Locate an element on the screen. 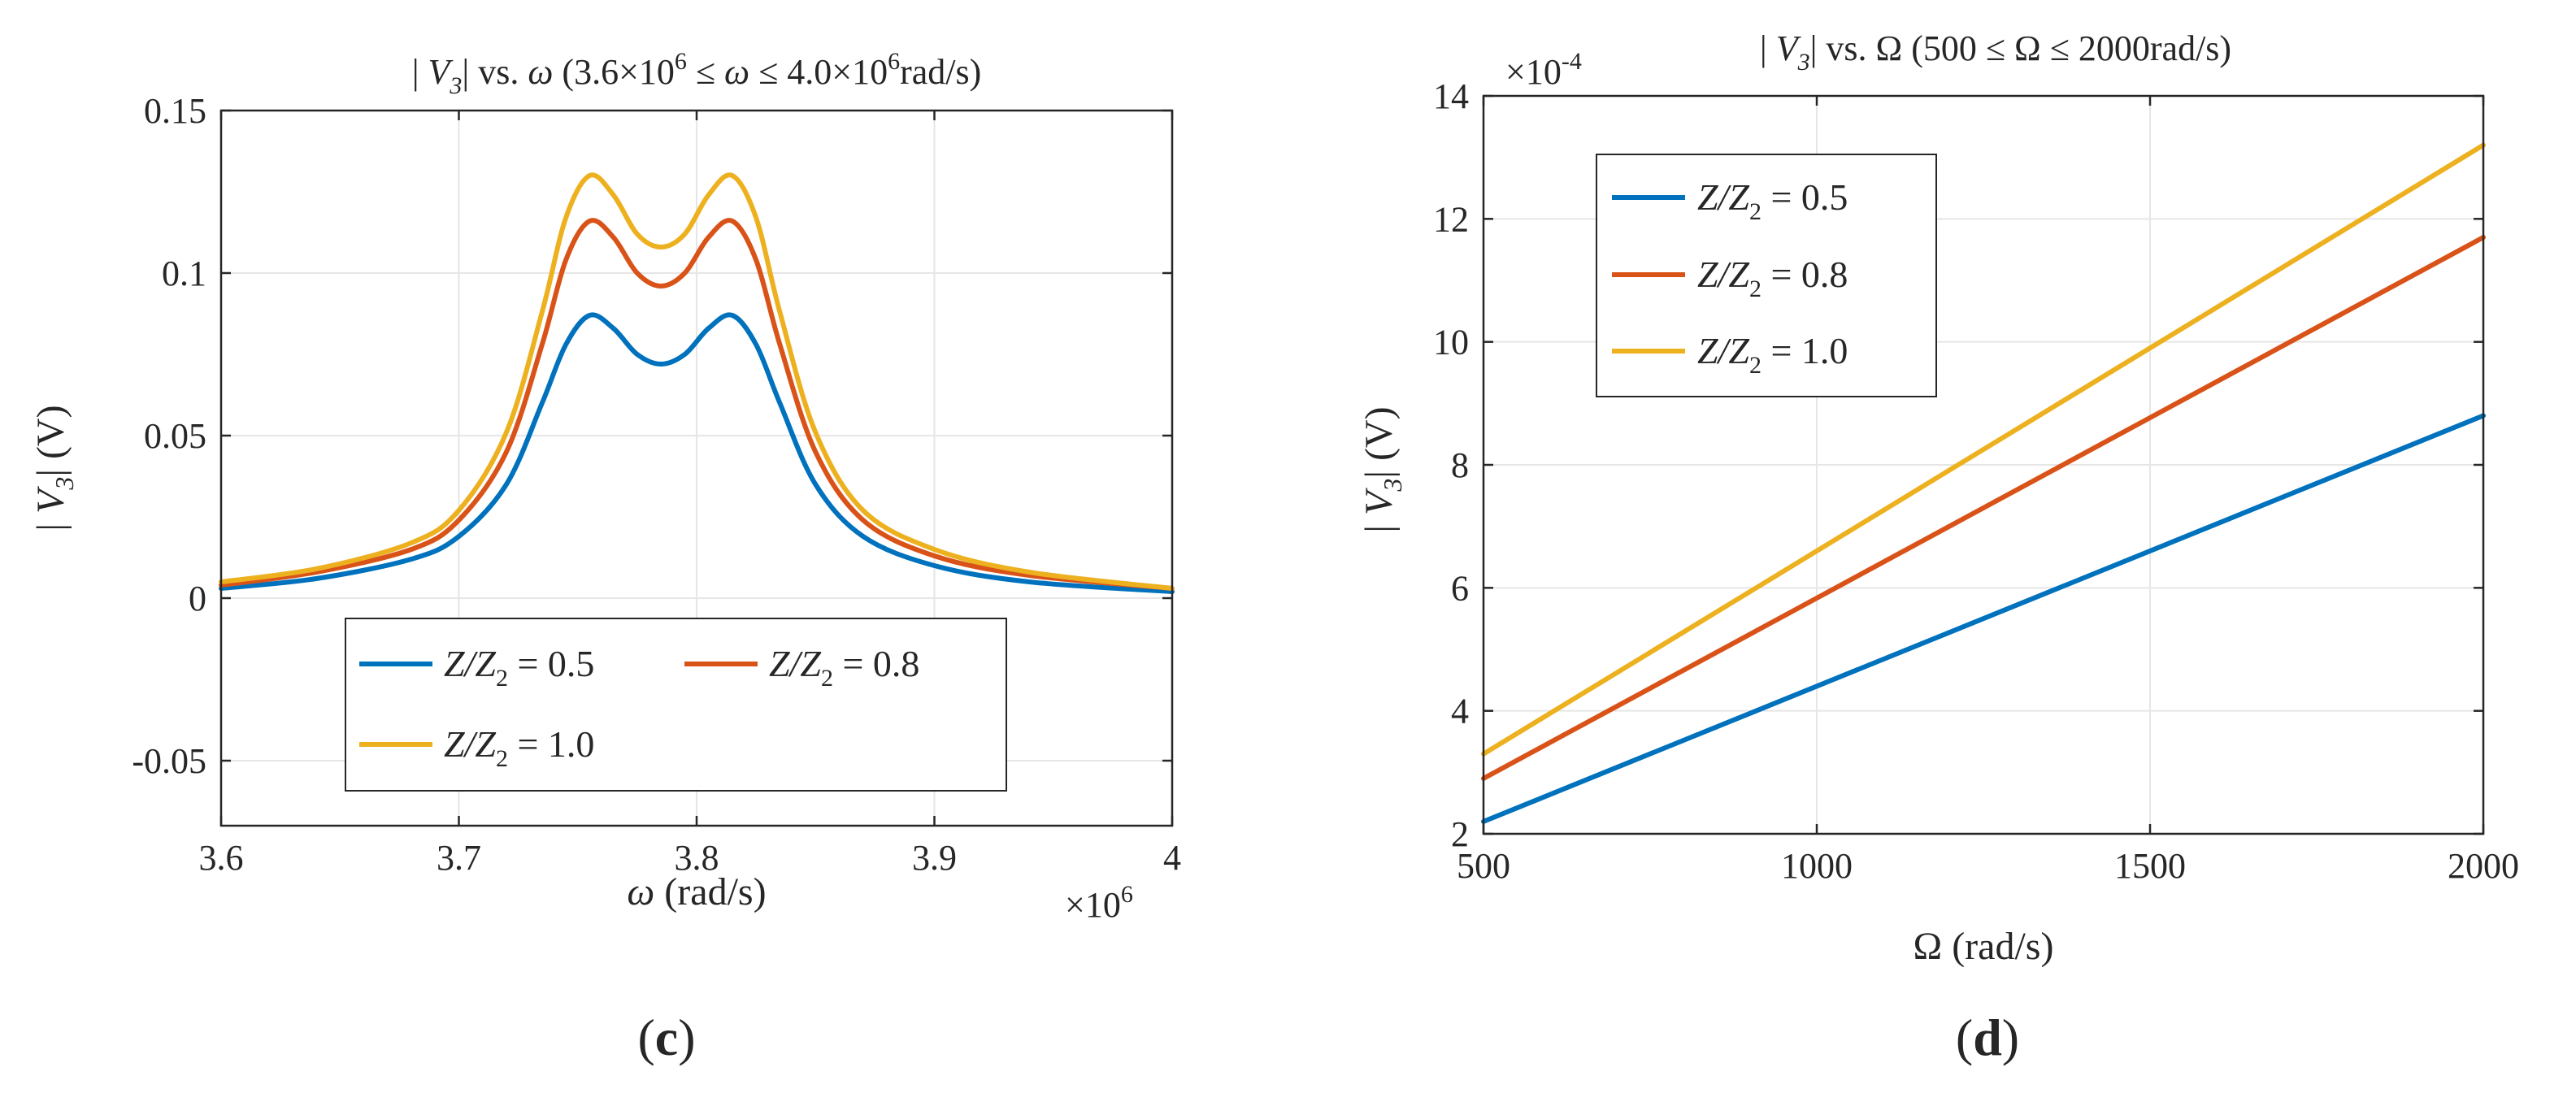  panel-d-x-tick-labels: 500 1000 1500 2000 is located at coordinates (1988, 866).